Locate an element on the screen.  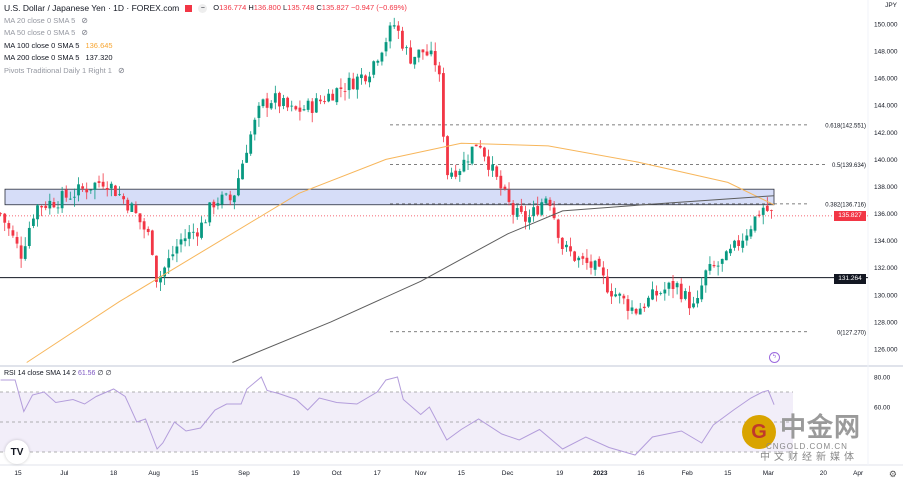
high-label: H is located at coordinates (251, 7).